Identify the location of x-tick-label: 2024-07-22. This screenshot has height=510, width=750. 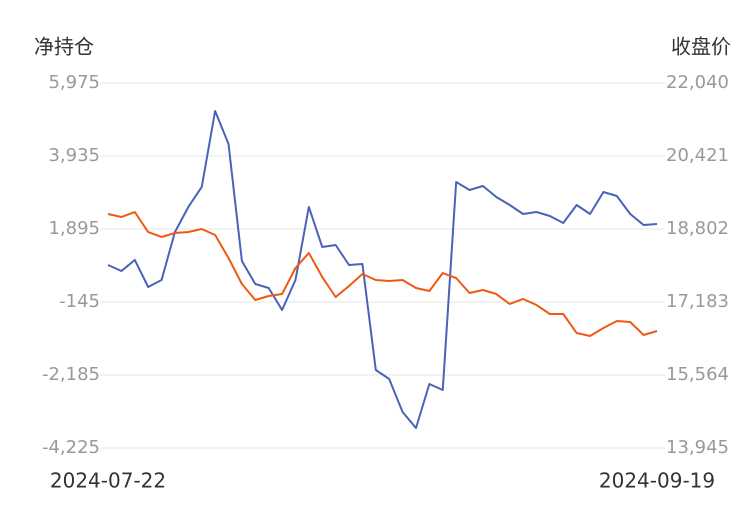
(108, 481).